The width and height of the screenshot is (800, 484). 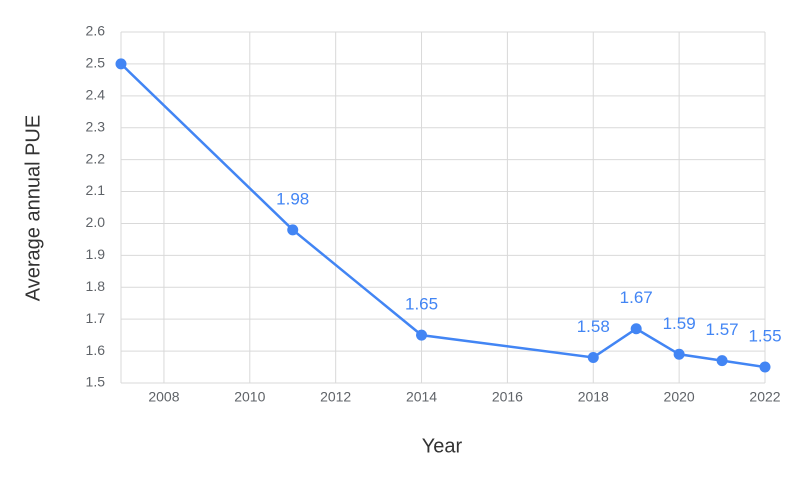 I want to click on y-axis-title: Average annual PUE, so click(x=33, y=208).